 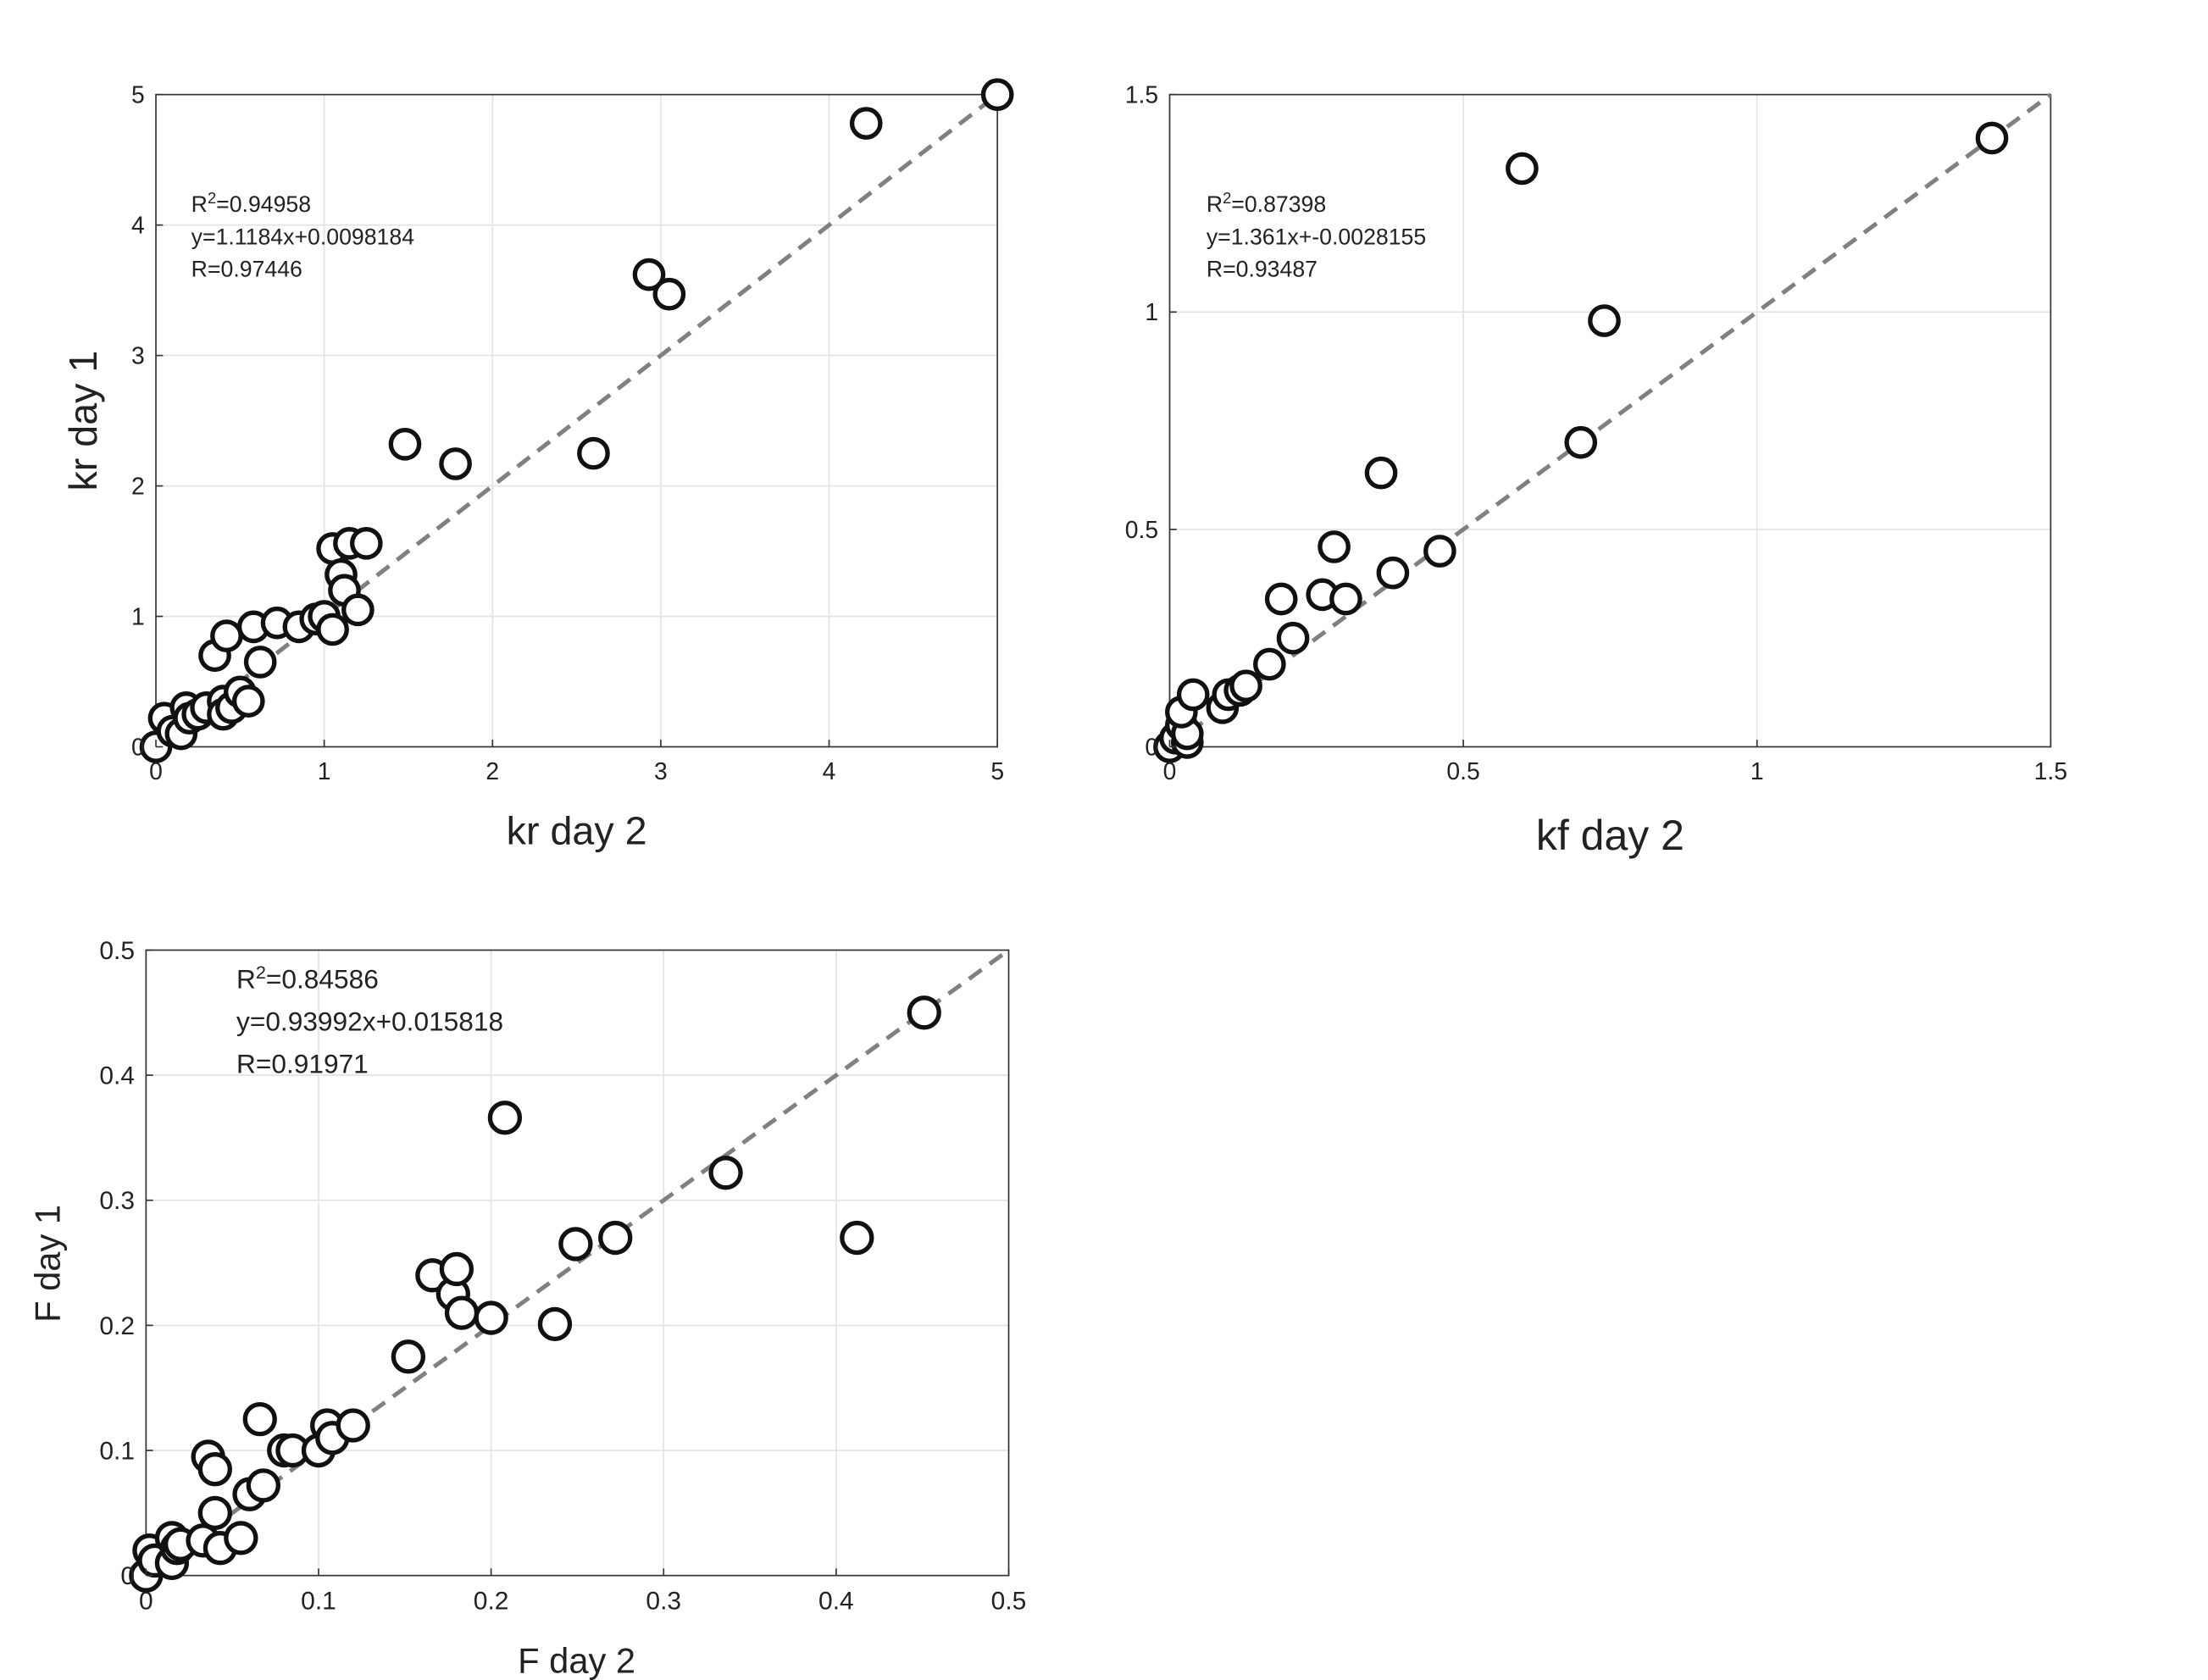 I want to click on x-tick-label: 3, so click(x=661, y=771).